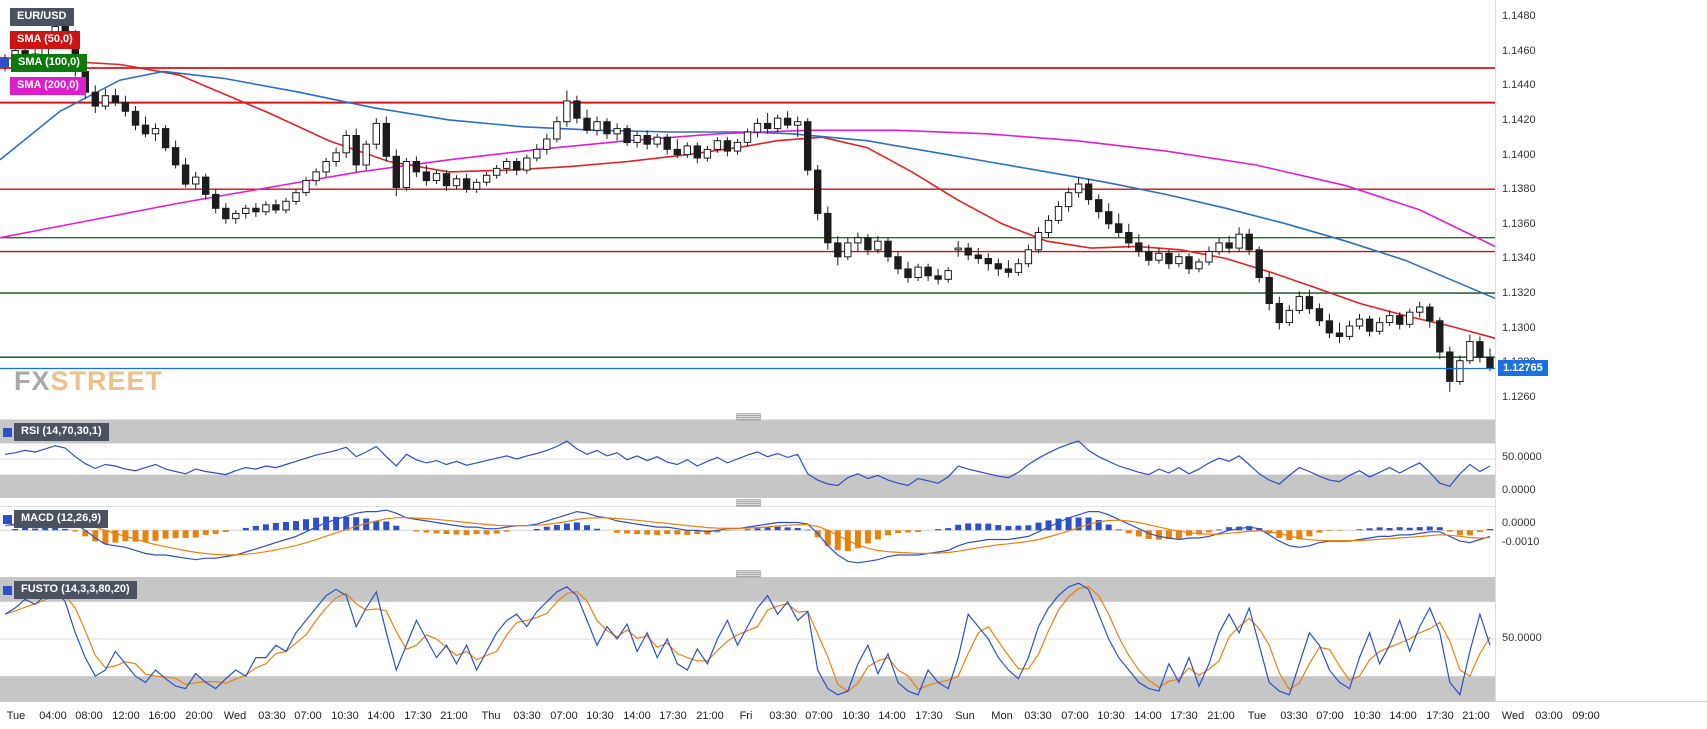 The width and height of the screenshot is (1707, 729). Describe the element at coordinates (1495, 350) in the screenshot. I see `axis-separator` at that location.